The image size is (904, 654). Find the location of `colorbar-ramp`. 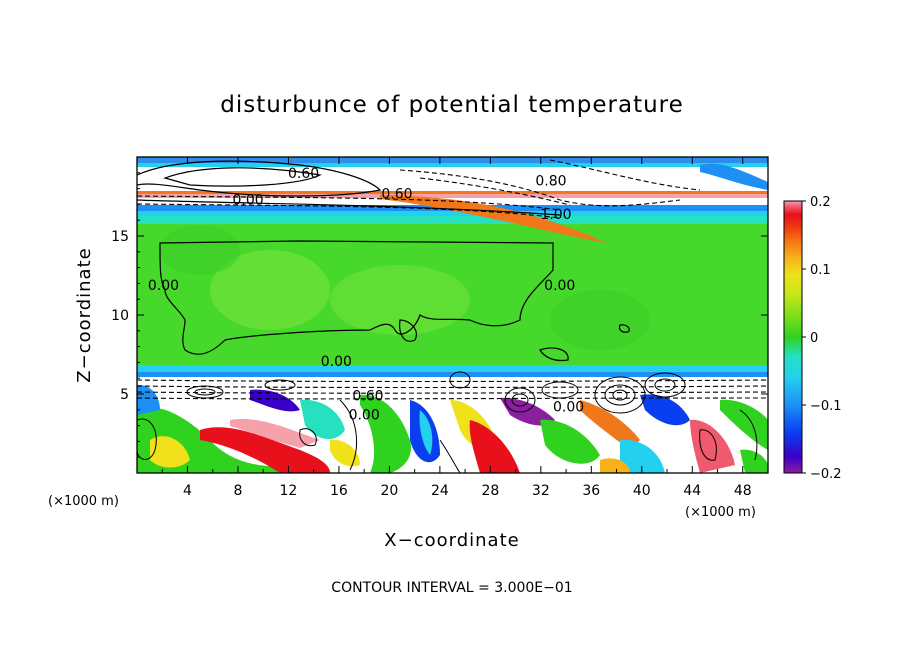

colorbar-ramp is located at coordinates (793, 337).